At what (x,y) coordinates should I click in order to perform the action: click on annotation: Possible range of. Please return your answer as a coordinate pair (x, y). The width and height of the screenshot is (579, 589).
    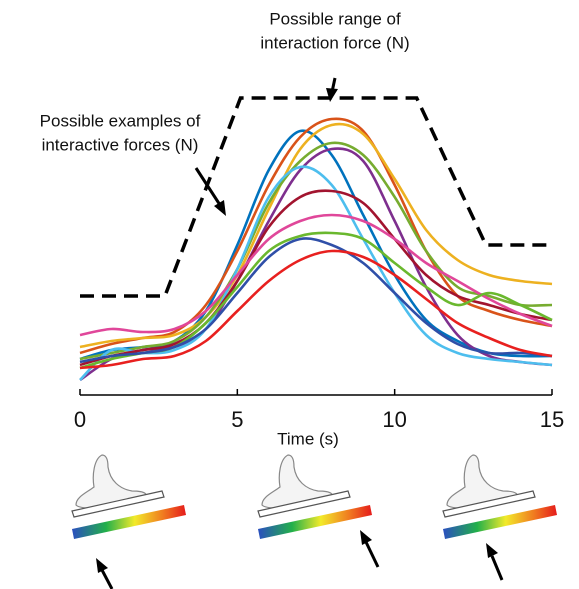
    Looking at the image, I should click on (335, 18).